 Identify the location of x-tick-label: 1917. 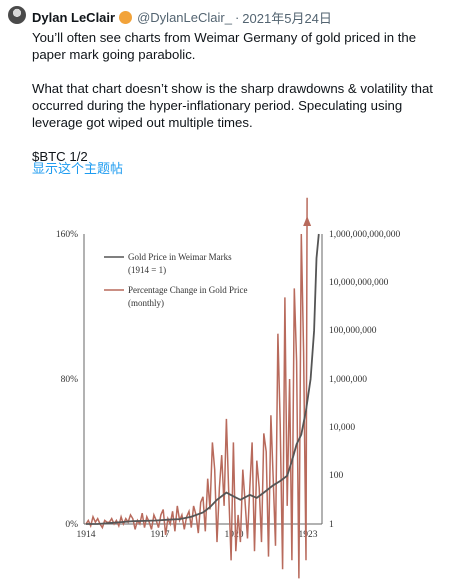
(160, 535).